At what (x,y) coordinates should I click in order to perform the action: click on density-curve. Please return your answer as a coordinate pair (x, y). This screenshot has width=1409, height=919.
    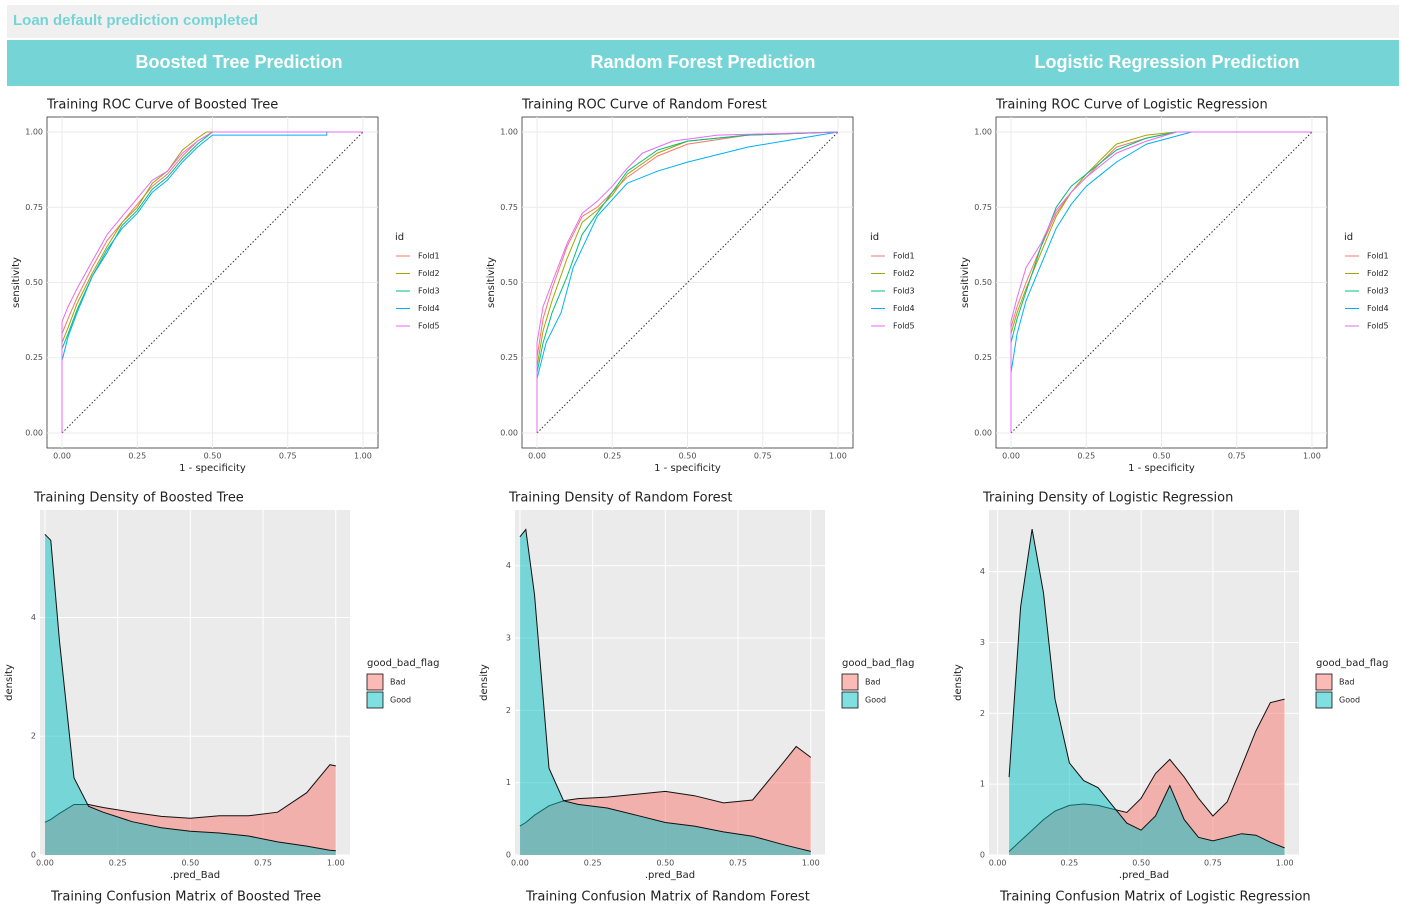
    Looking at the image, I should click on (665, 690).